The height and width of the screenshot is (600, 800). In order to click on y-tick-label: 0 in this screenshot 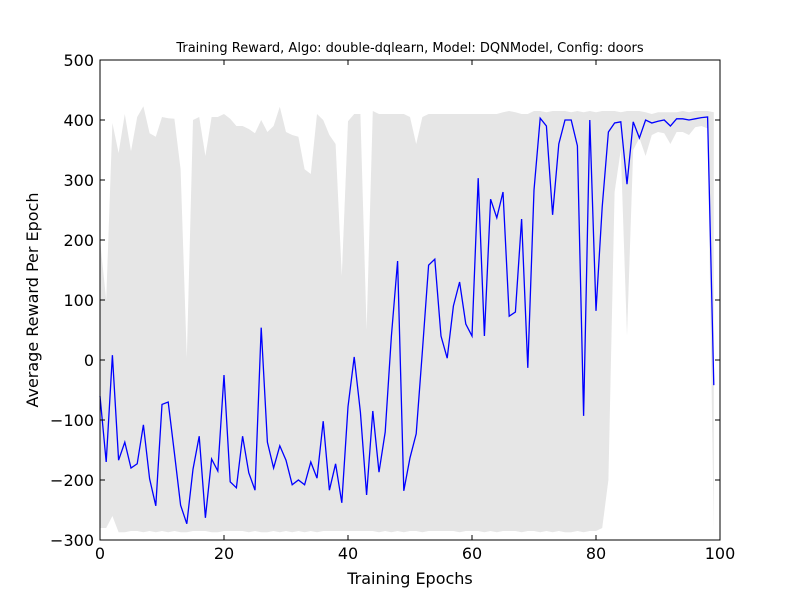, I will do `click(89, 360)`.